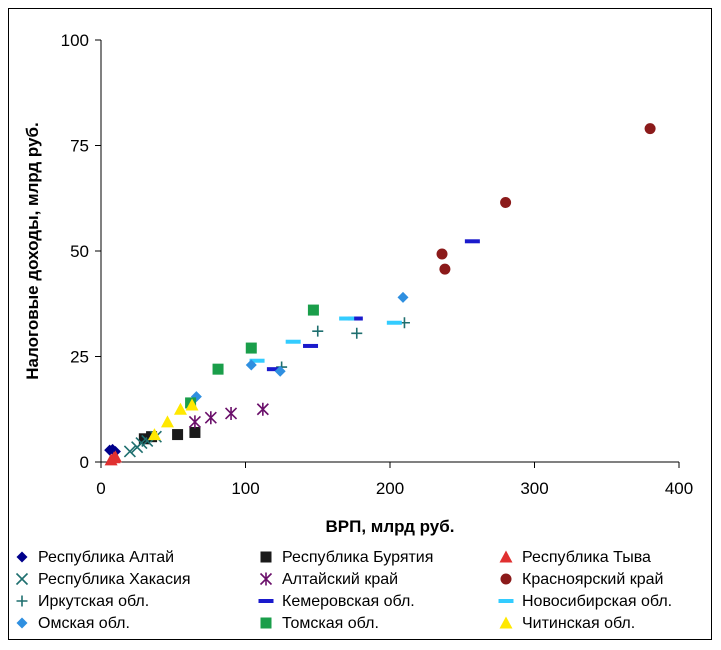  What do you see at coordinates (390, 488) in the screenshot?
I see `x-tick-label: 200` at bounding box center [390, 488].